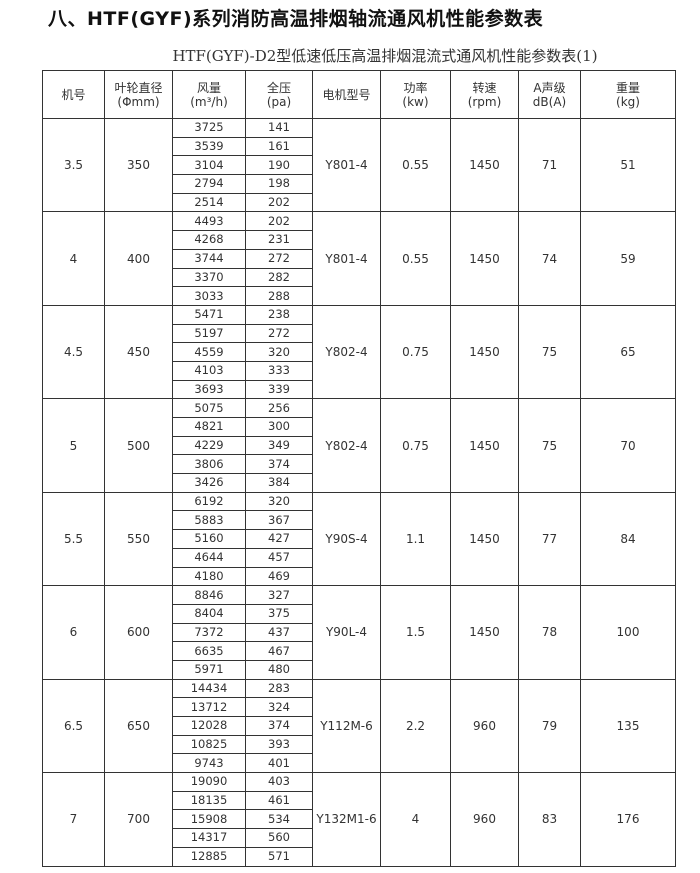  Describe the element at coordinates (359, 277) in the screenshot. I see `table-row: 3370 282` at that location.